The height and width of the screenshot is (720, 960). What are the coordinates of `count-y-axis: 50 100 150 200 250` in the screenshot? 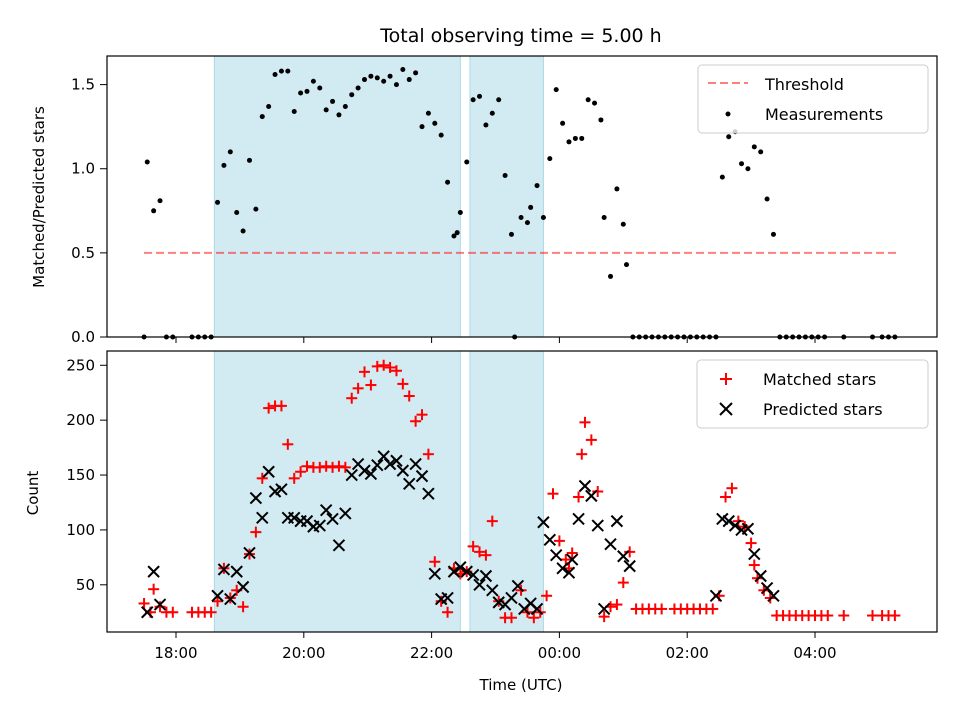 It's located at (86, 475).